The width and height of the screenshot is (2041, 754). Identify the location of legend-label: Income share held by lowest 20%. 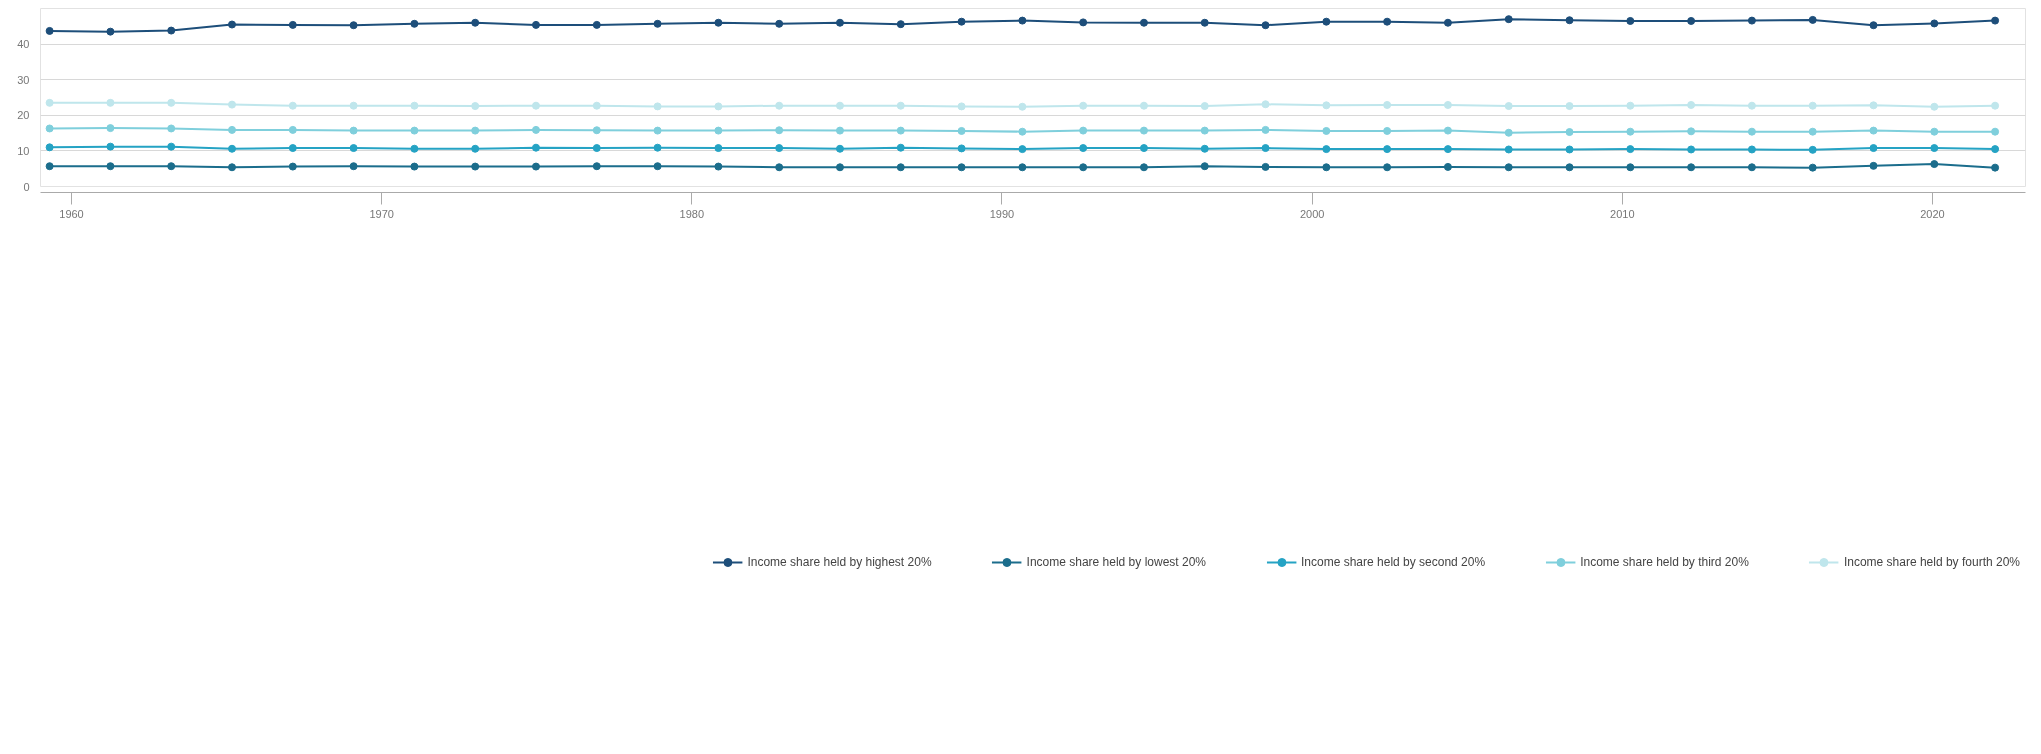
(1116, 561).